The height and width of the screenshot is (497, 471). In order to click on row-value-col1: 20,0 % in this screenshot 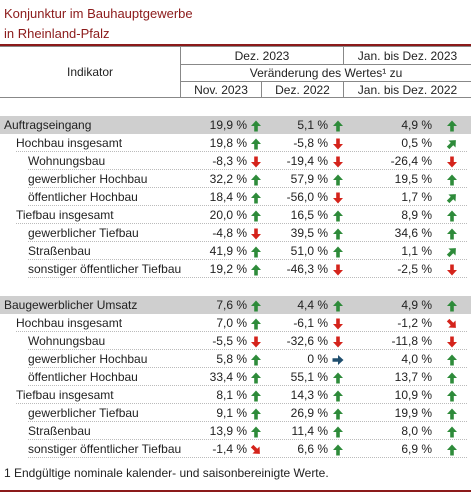, I will do `click(228, 215)`.